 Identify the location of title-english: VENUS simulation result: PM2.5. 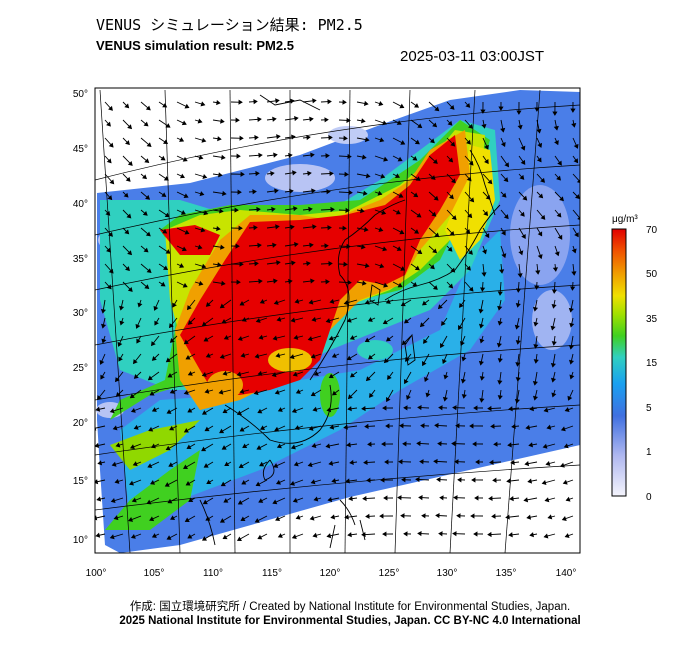
(195, 45).